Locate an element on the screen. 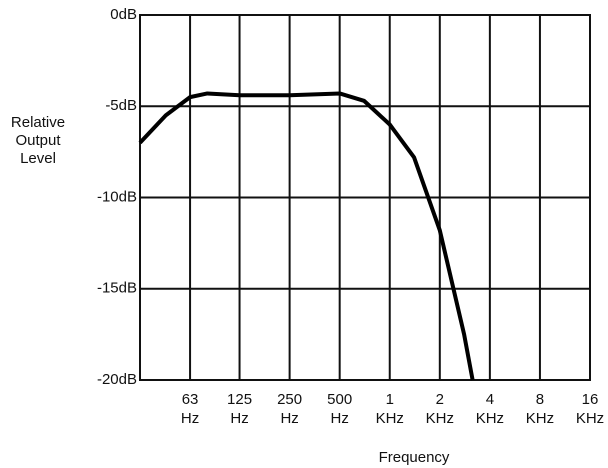 The width and height of the screenshot is (608, 468). x-tick-label: 1 KHz is located at coordinates (390, 409).